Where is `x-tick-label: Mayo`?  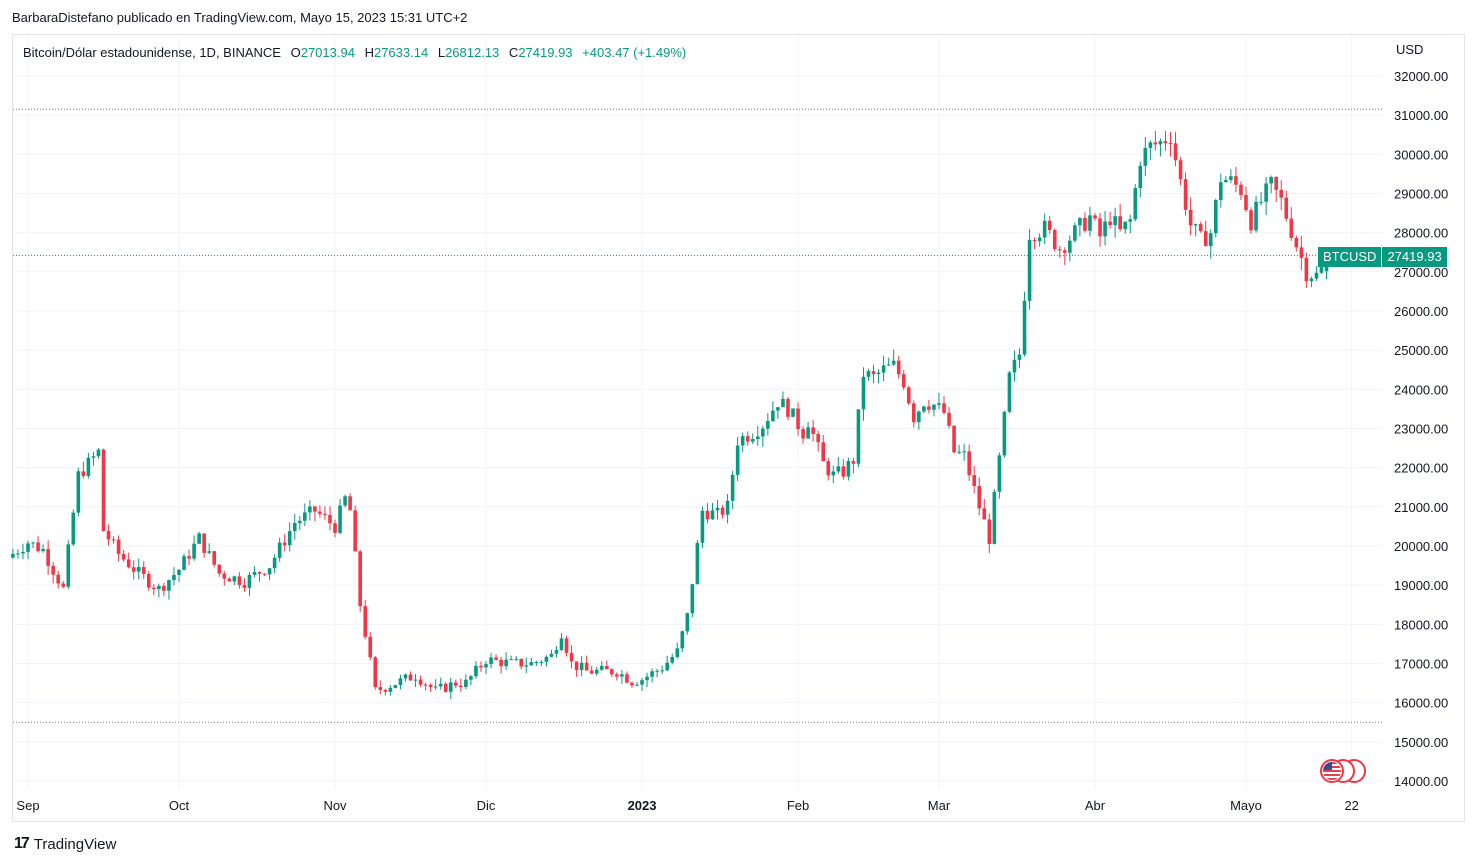
x-tick-label: Mayo is located at coordinates (1246, 805).